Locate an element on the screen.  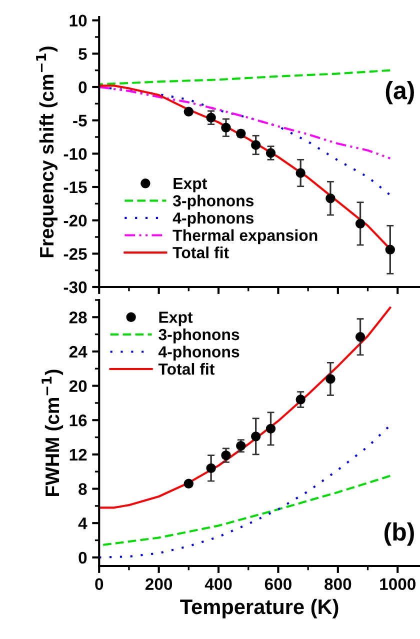
y-tick-label: -30 is located at coordinates (75, 287).